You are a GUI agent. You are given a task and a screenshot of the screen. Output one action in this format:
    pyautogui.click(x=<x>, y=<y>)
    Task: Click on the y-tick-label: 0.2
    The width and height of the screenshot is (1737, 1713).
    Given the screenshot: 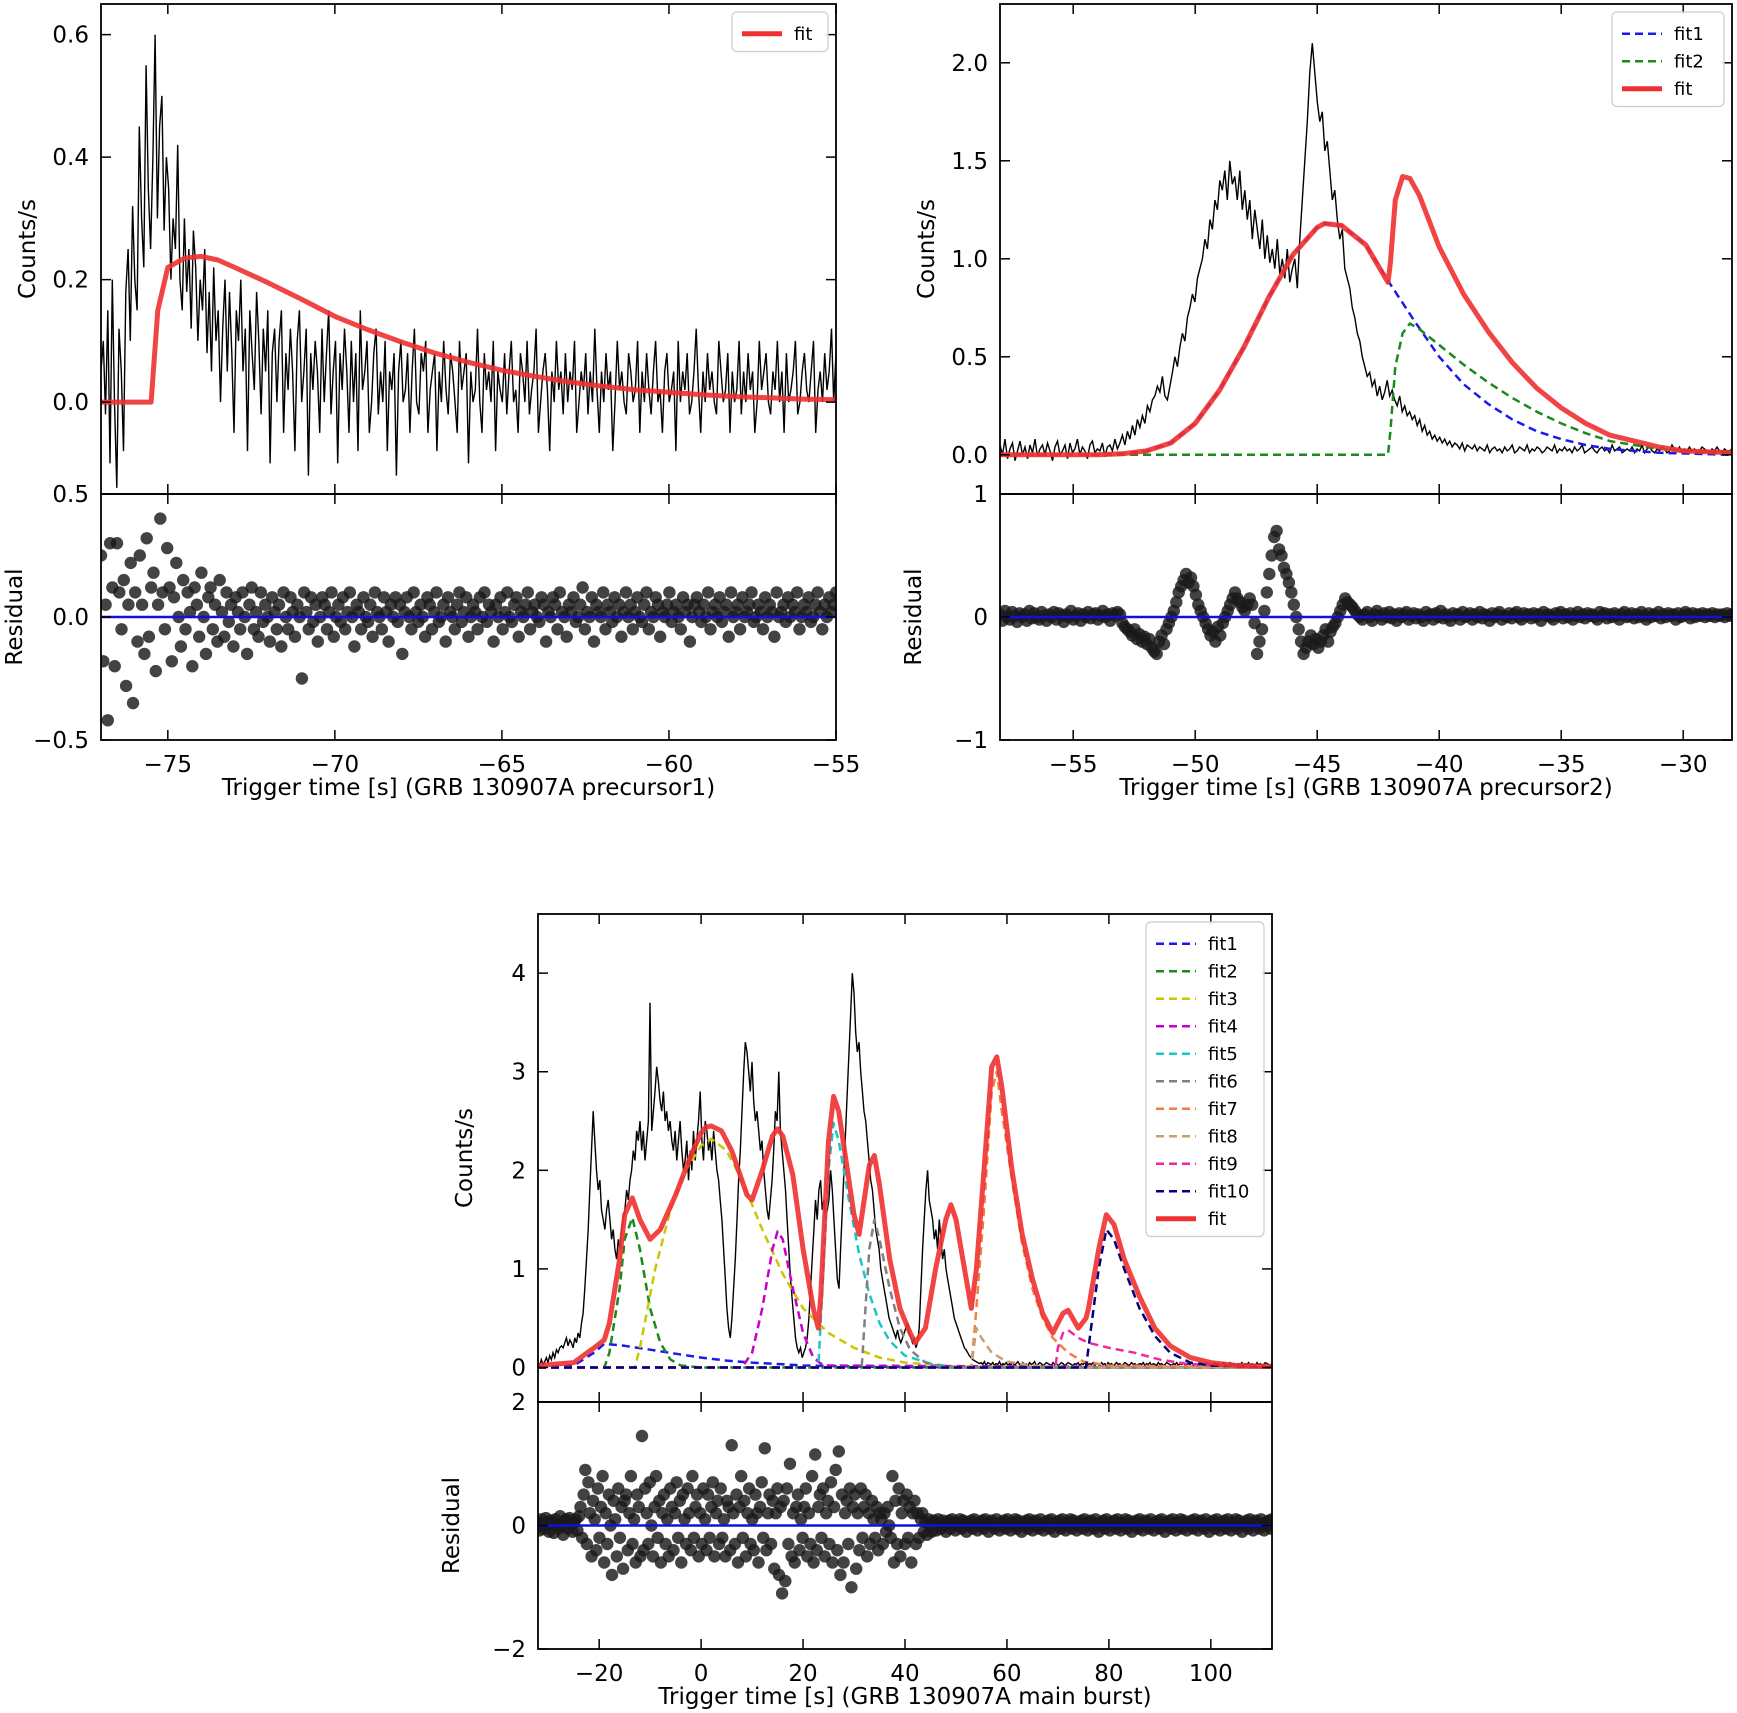 What is the action you would take?
    pyautogui.click(x=70, y=281)
    